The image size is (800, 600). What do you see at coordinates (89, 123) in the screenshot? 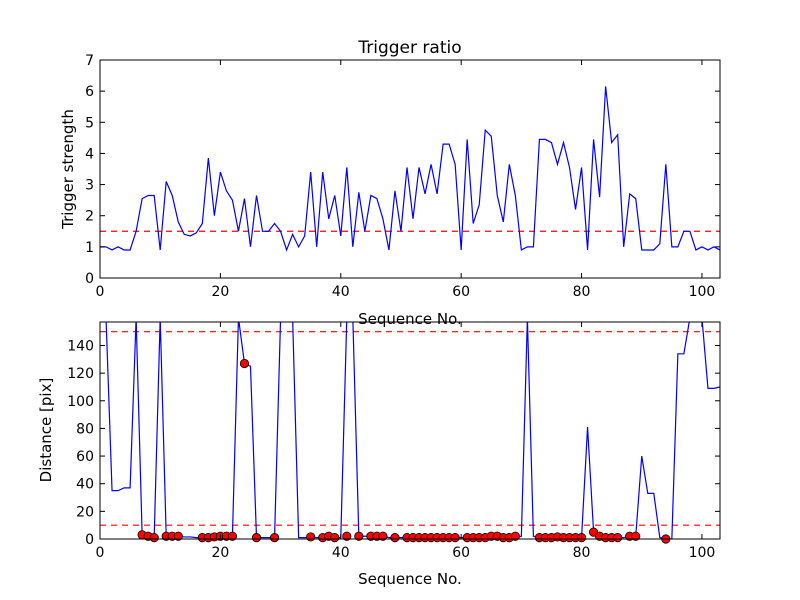
I see `y-tick-label: 5` at bounding box center [89, 123].